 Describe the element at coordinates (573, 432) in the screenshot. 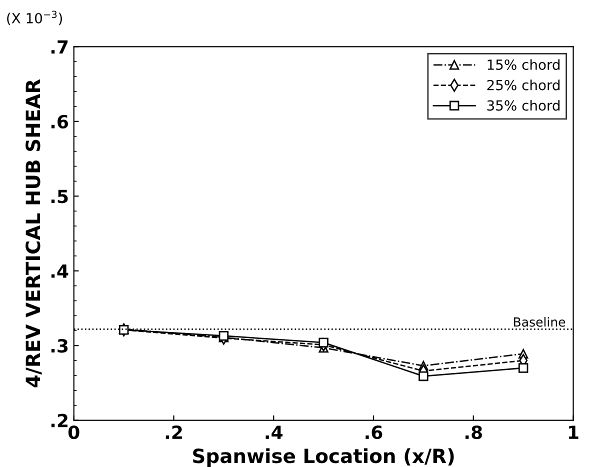

I see `x-tick-label: 1` at that location.